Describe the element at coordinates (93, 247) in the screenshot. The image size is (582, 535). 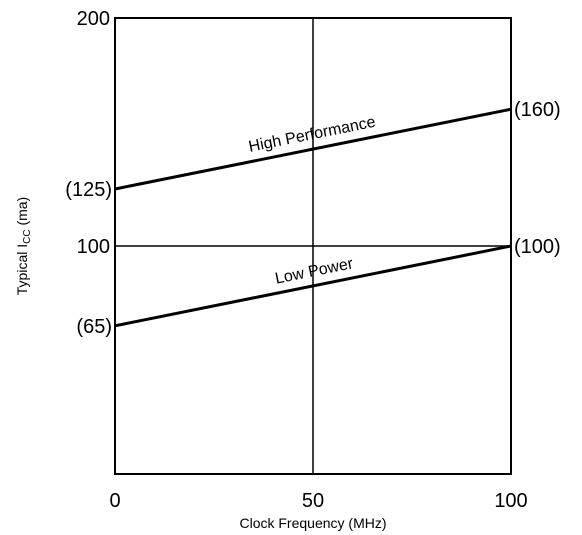
I see `y-tick-label: 100` at that location.